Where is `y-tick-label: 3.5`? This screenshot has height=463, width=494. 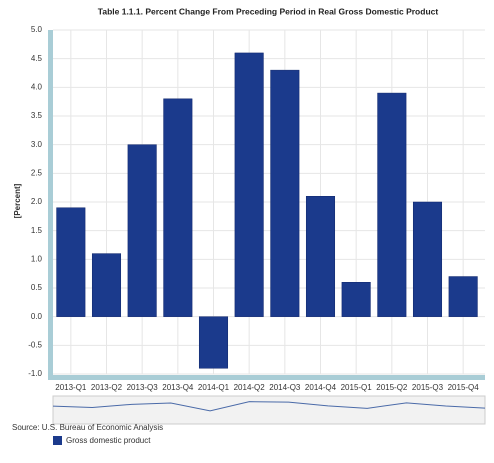
y-tick-label: 3.5 is located at coordinates (37, 115).